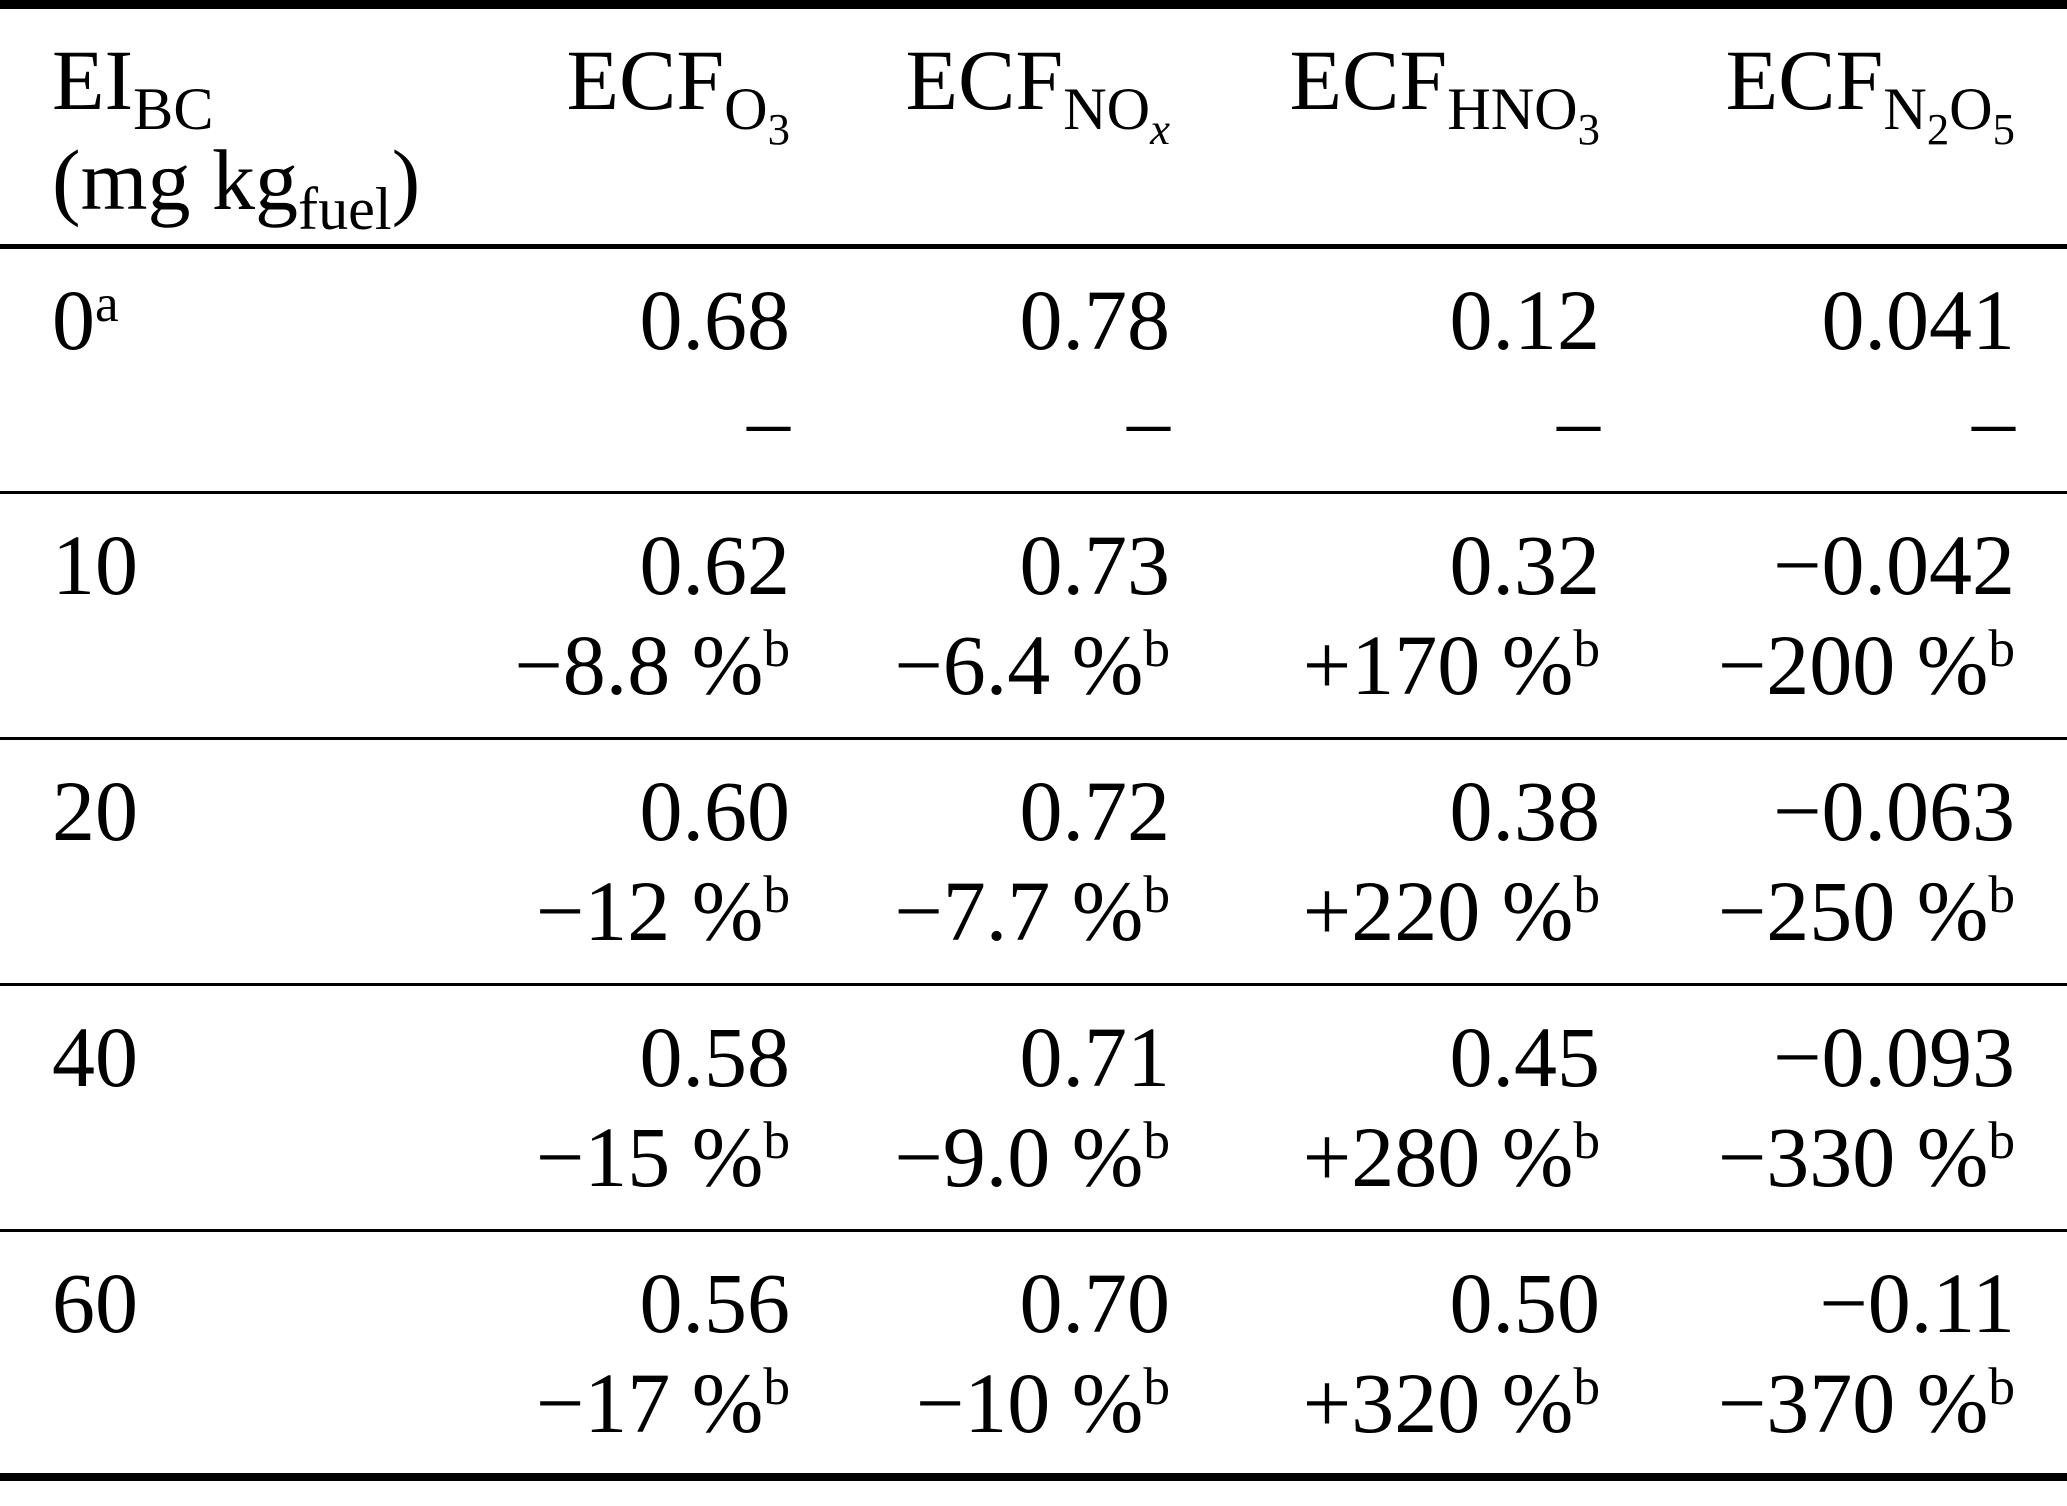 This screenshot has height=1506, width=2067. I want to click on header-ecf-o3: ECFO3, so click(640, 126).